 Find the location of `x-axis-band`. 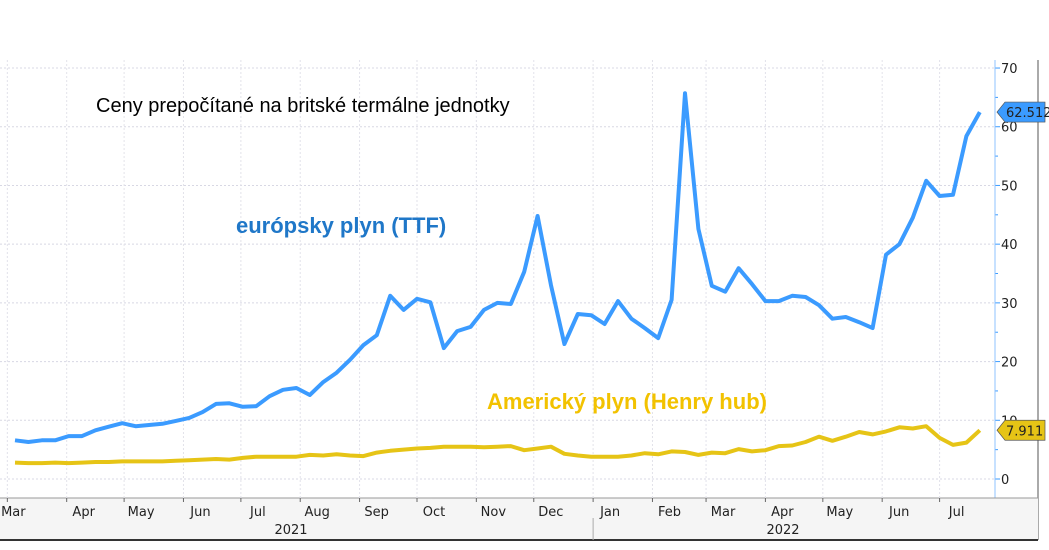

x-axis-band is located at coordinates (519, 519).